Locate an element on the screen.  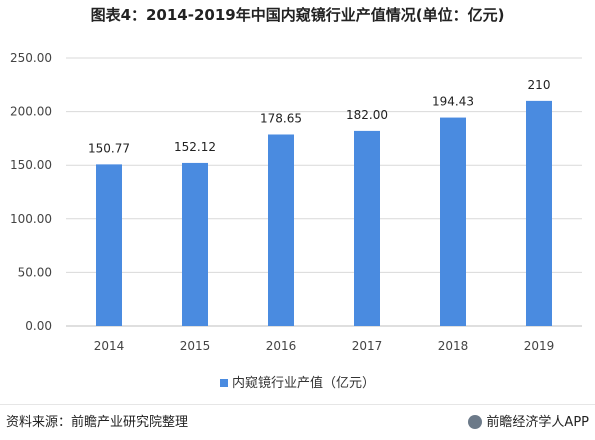
data-label: 178.65 is located at coordinates (281, 118).